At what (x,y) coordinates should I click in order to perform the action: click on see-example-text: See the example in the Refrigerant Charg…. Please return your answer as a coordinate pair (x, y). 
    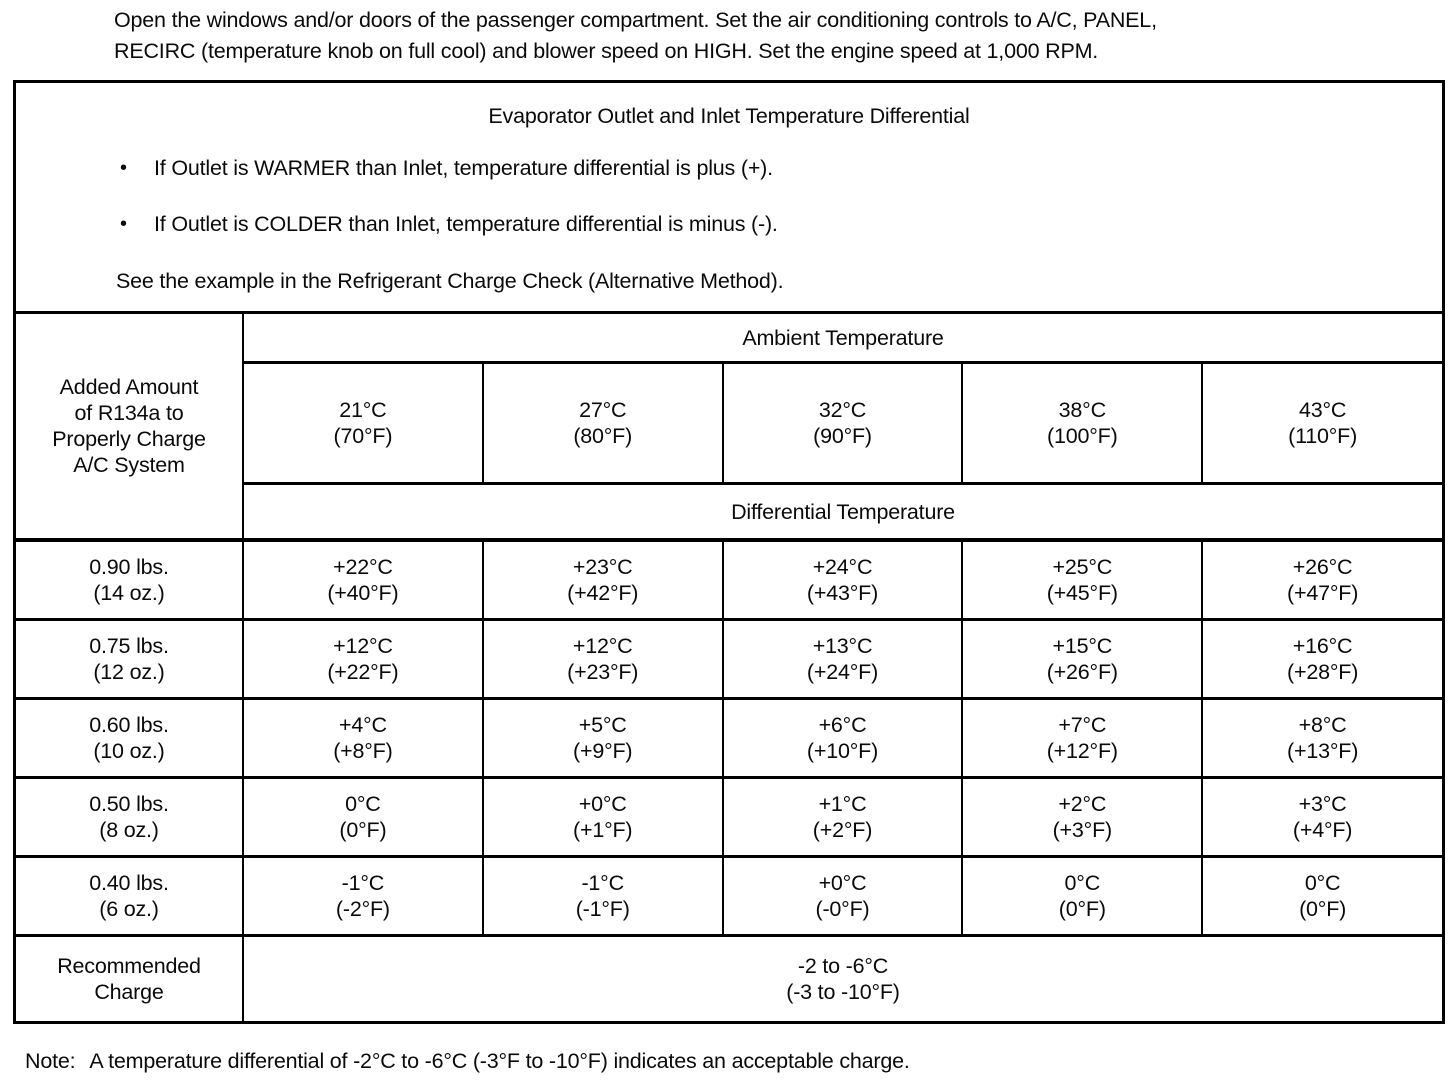
    Looking at the image, I should click on (450, 281).